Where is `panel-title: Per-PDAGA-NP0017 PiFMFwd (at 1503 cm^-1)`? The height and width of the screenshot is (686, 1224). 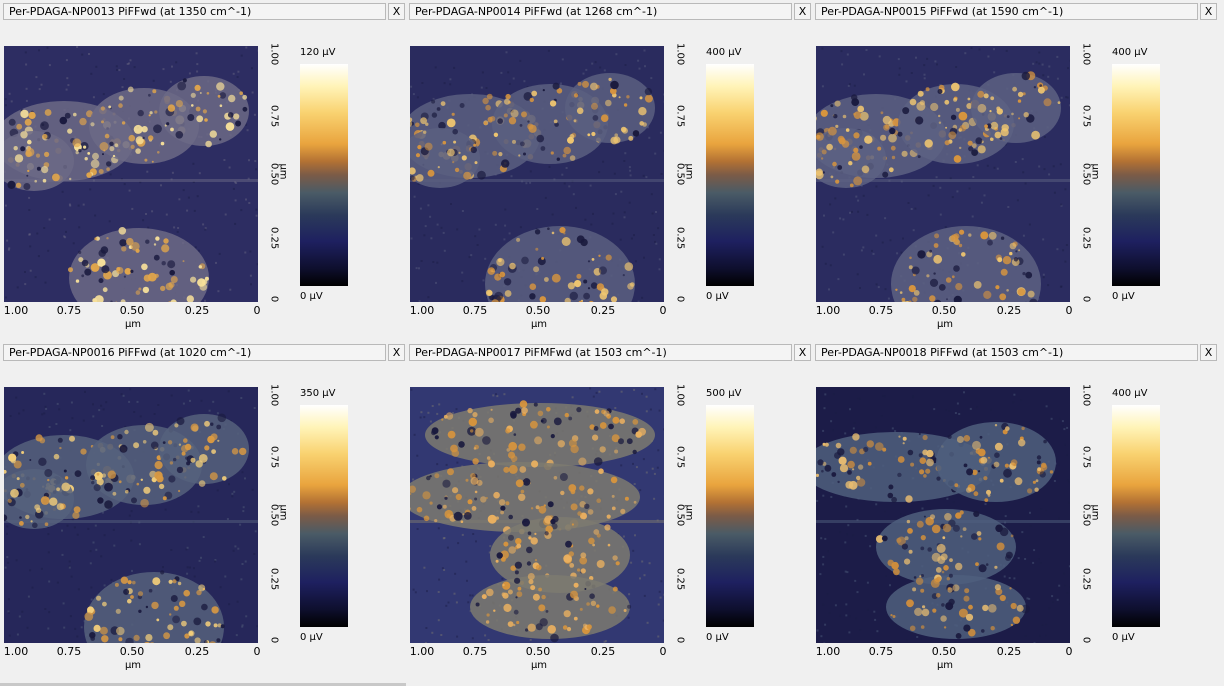
panel-title: Per-PDAGA-NP0017 PiFMFwd (at 1503 cm^-1) is located at coordinates (600, 352).